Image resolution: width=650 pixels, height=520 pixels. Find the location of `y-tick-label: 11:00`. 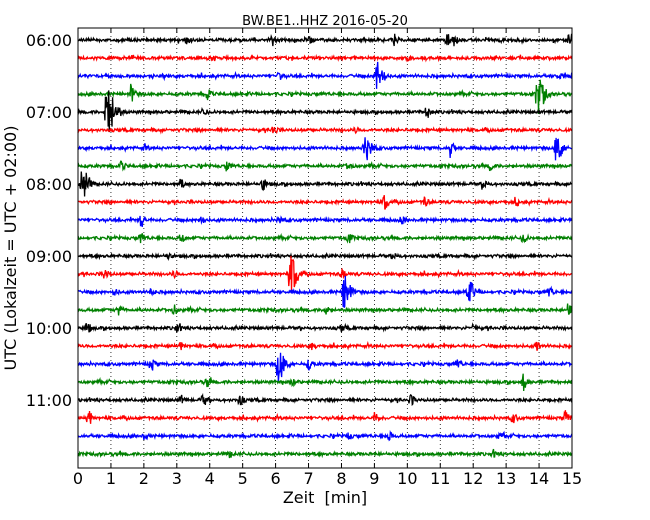

y-tick-label: 11:00 is located at coordinates (49, 400).